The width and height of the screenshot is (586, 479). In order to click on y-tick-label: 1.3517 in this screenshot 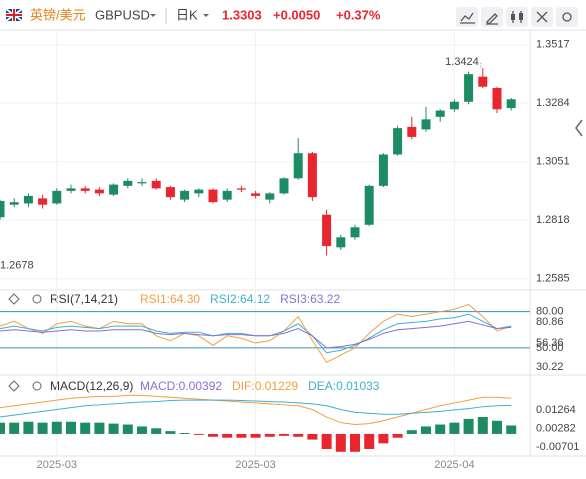, I will do `click(553, 45)`.